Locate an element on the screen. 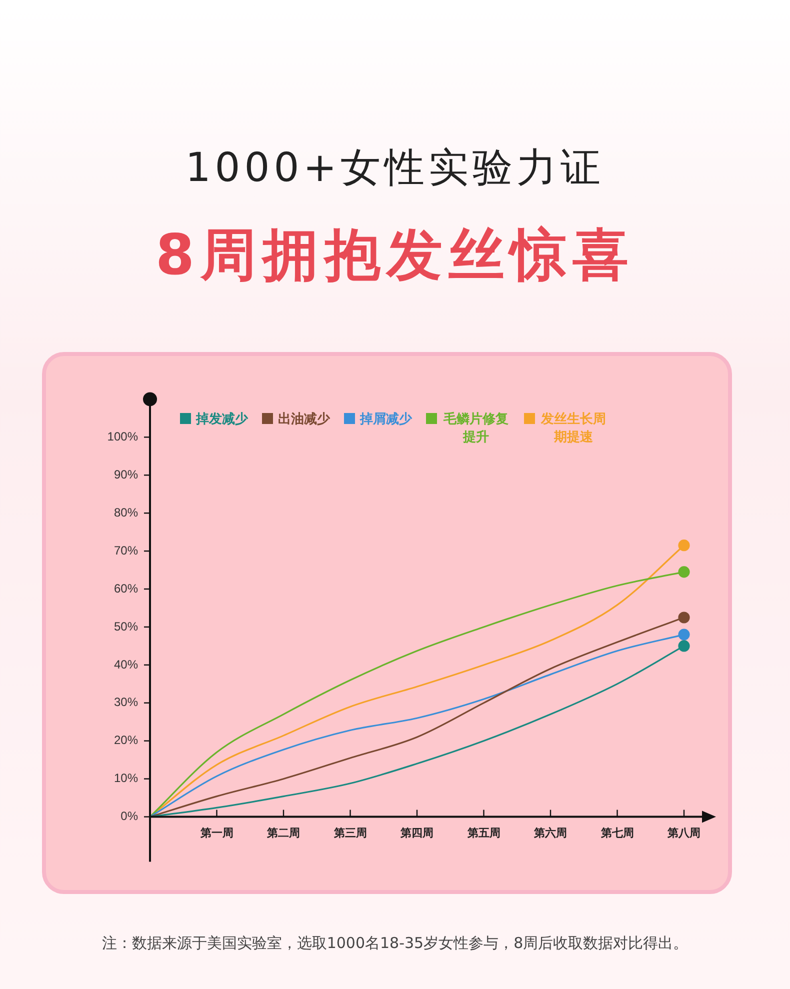  chart-title: 1000+女性实验力证 is located at coordinates (395, 168).